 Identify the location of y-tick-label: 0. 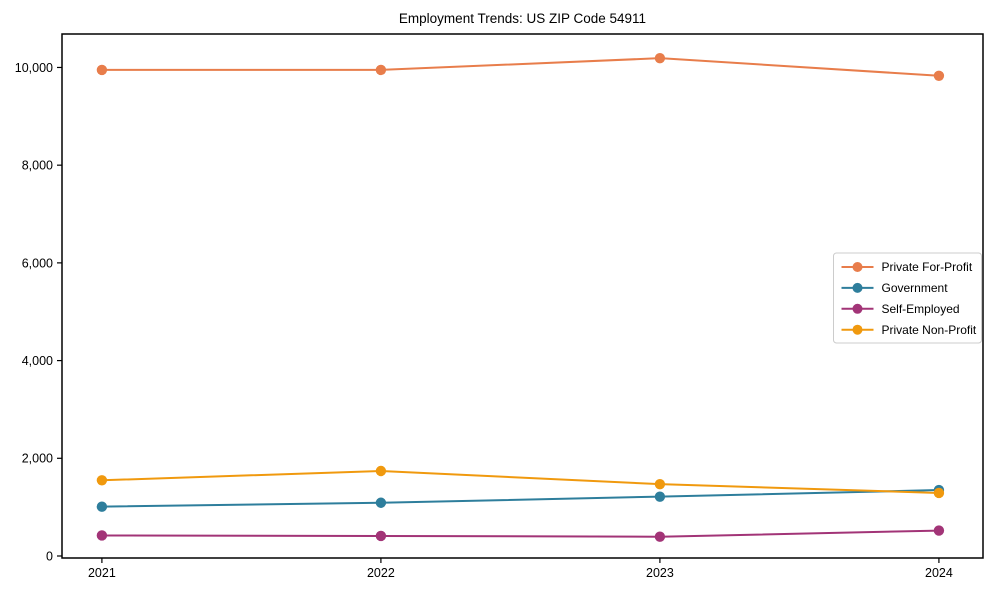
(49, 556).